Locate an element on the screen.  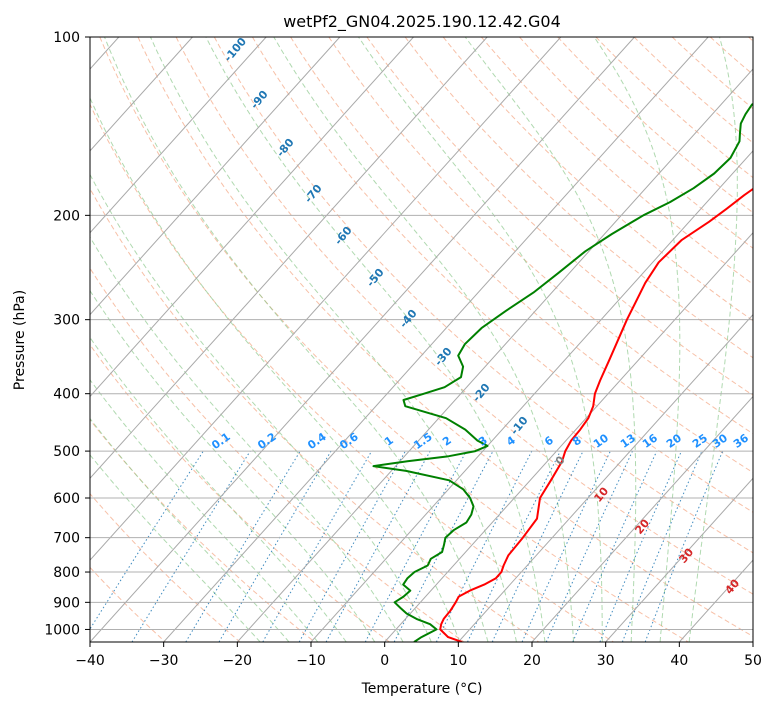
moist-adiabat-label: 30 is located at coordinates (686, 555).